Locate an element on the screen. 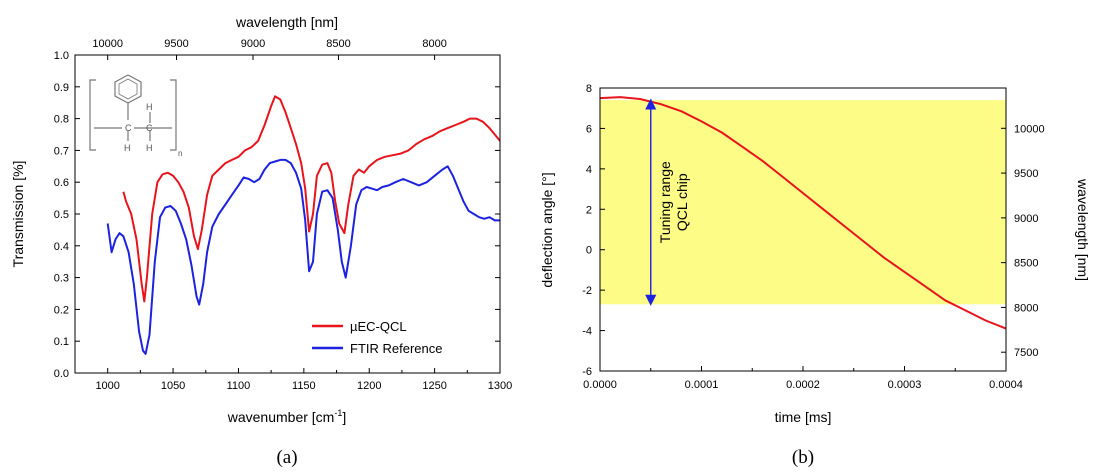 The image size is (1094, 473). chart-a-x2-tick-label: 10000 is located at coordinates (107, 44).